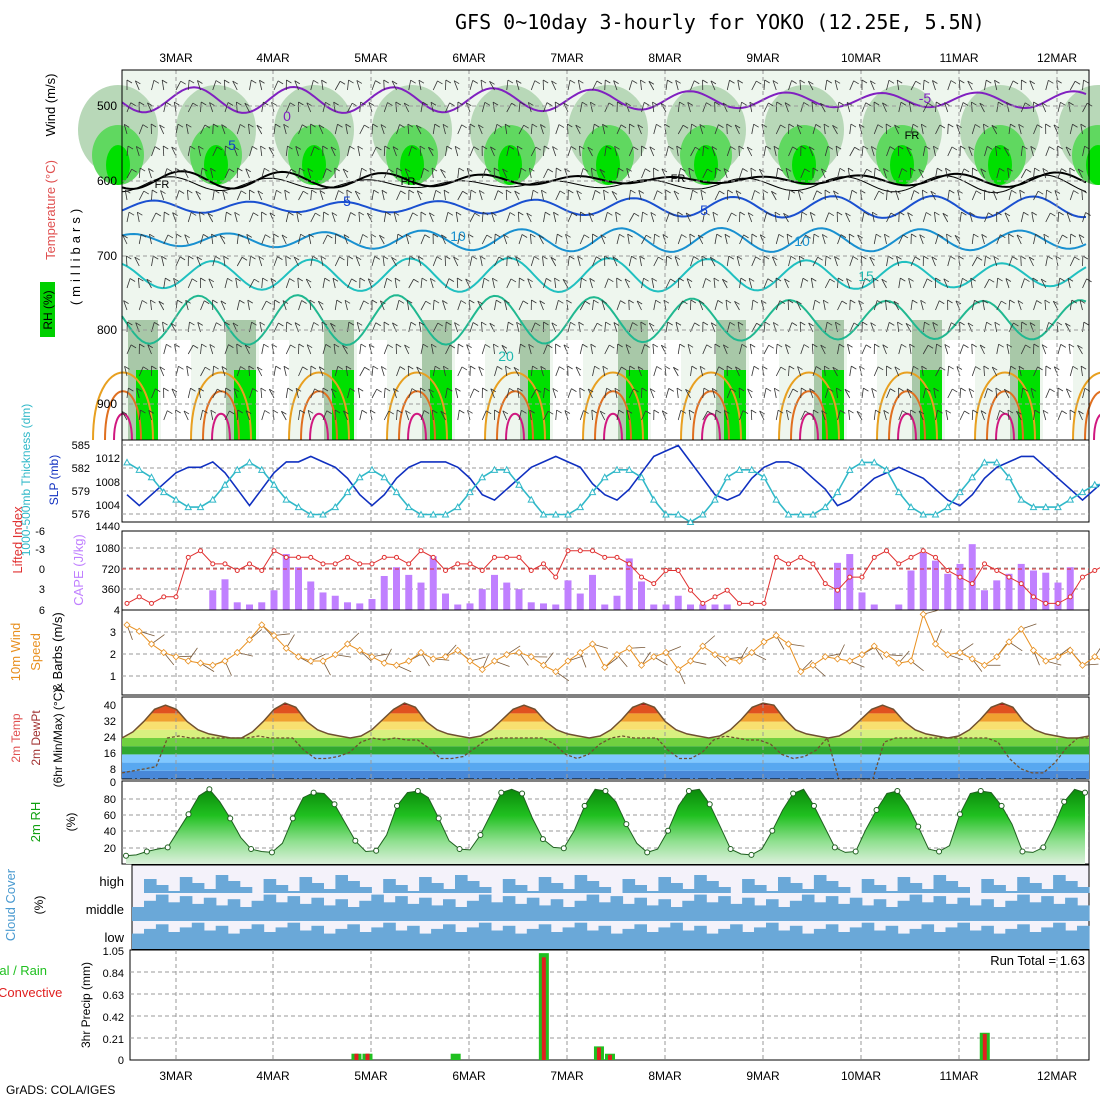 This screenshot has width=1100, height=1100. What do you see at coordinates (861, 58) in the screenshot?
I see `top-date-label: 10MAR` at bounding box center [861, 58].